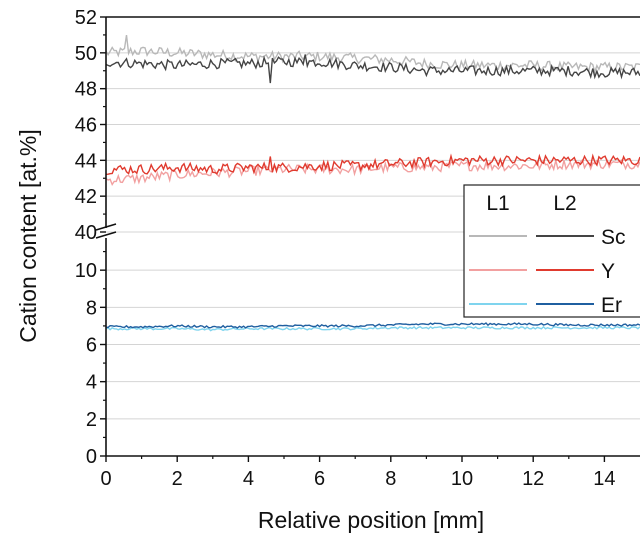 This screenshot has height=535, width=640. I want to click on series-line-y-l1, so click(372, 172).